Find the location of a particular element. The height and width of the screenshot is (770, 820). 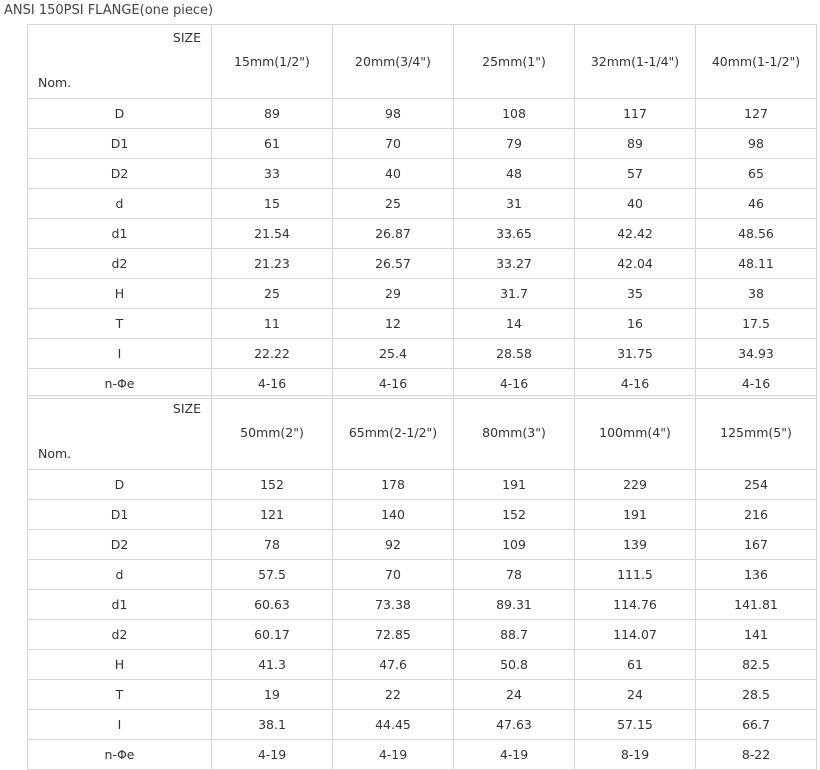

table-cell: 141 is located at coordinates (756, 634).